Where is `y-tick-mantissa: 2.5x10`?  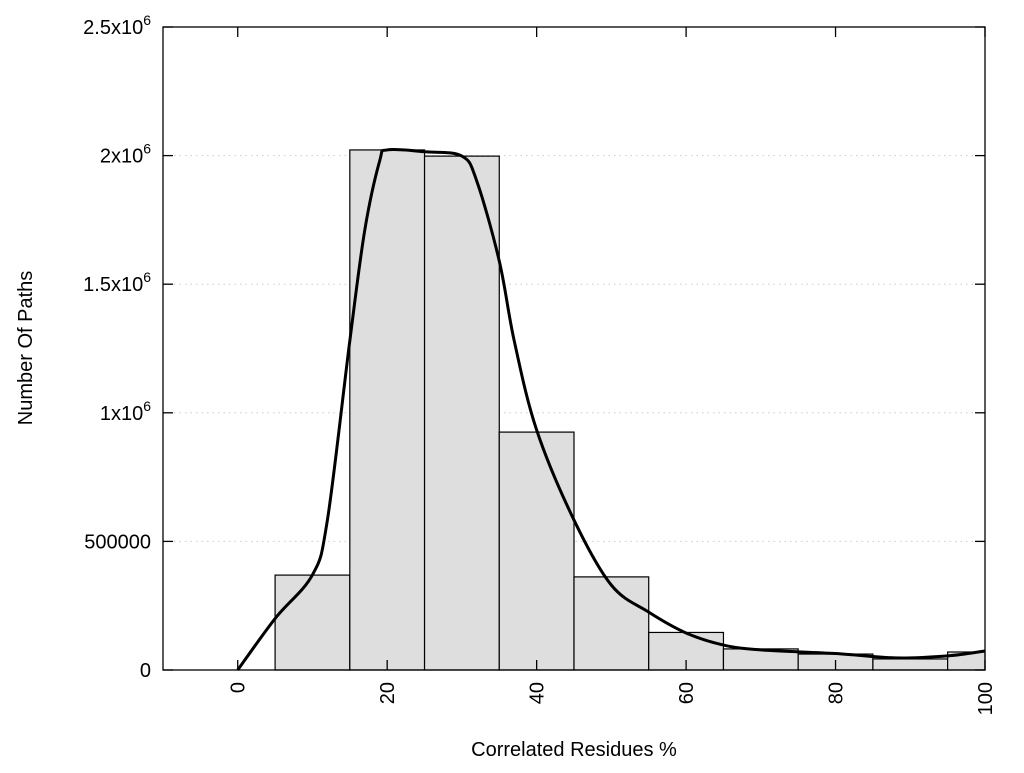 y-tick-mantissa: 2.5x10 is located at coordinates (113, 28).